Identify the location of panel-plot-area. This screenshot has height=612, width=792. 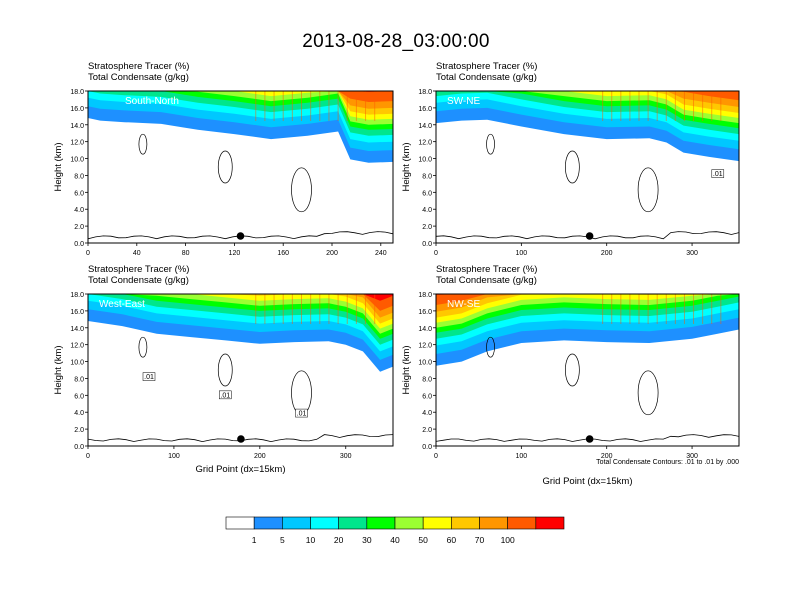
(240, 165).